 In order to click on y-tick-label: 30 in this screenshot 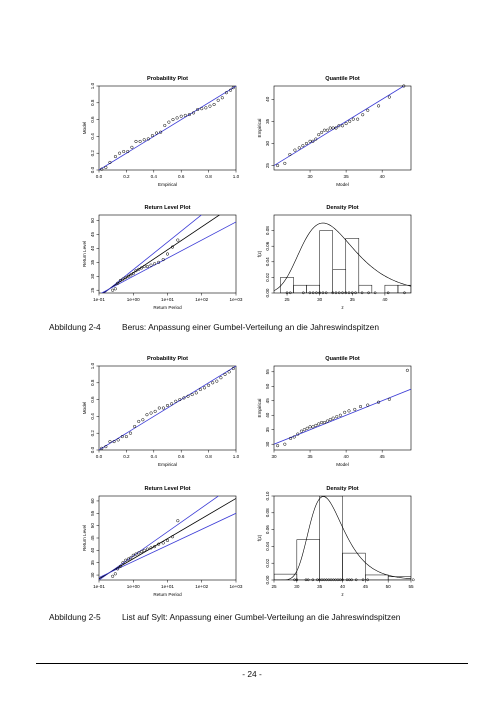, I will do `click(92, 575)`.